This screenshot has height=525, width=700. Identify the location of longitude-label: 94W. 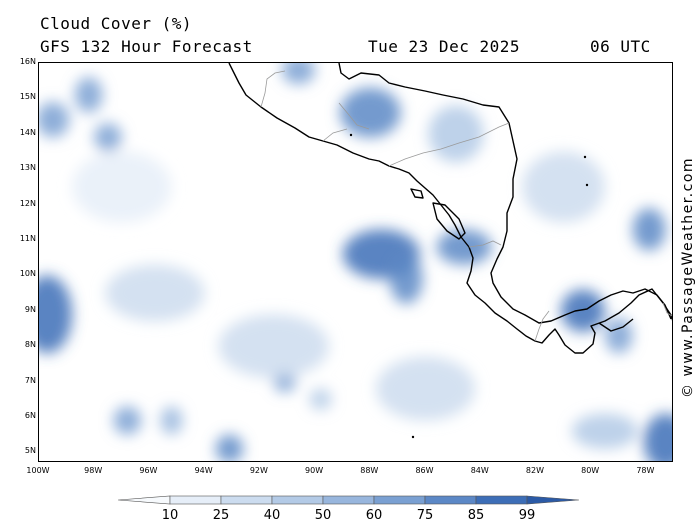
(203, 470).